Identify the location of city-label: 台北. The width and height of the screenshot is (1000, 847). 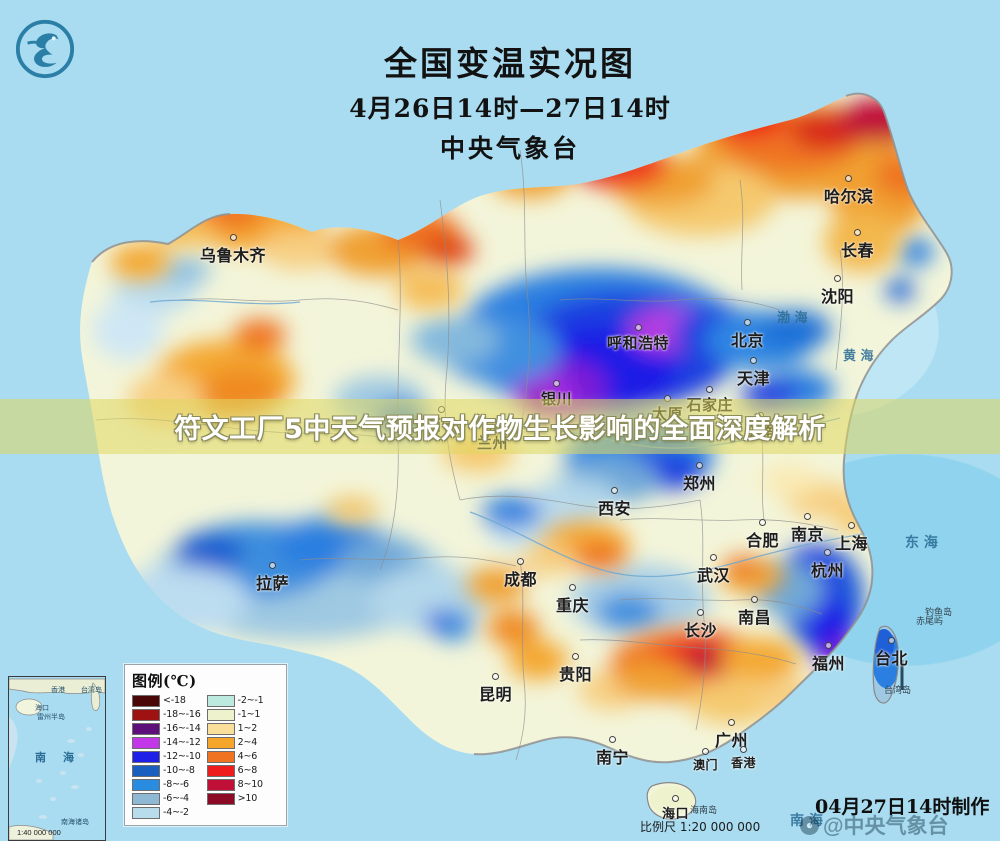
(891, 653).